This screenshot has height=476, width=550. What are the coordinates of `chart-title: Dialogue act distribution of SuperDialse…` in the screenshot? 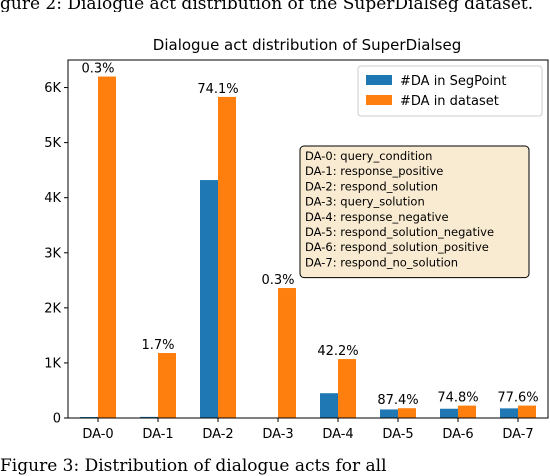 It's located at (307, 45).